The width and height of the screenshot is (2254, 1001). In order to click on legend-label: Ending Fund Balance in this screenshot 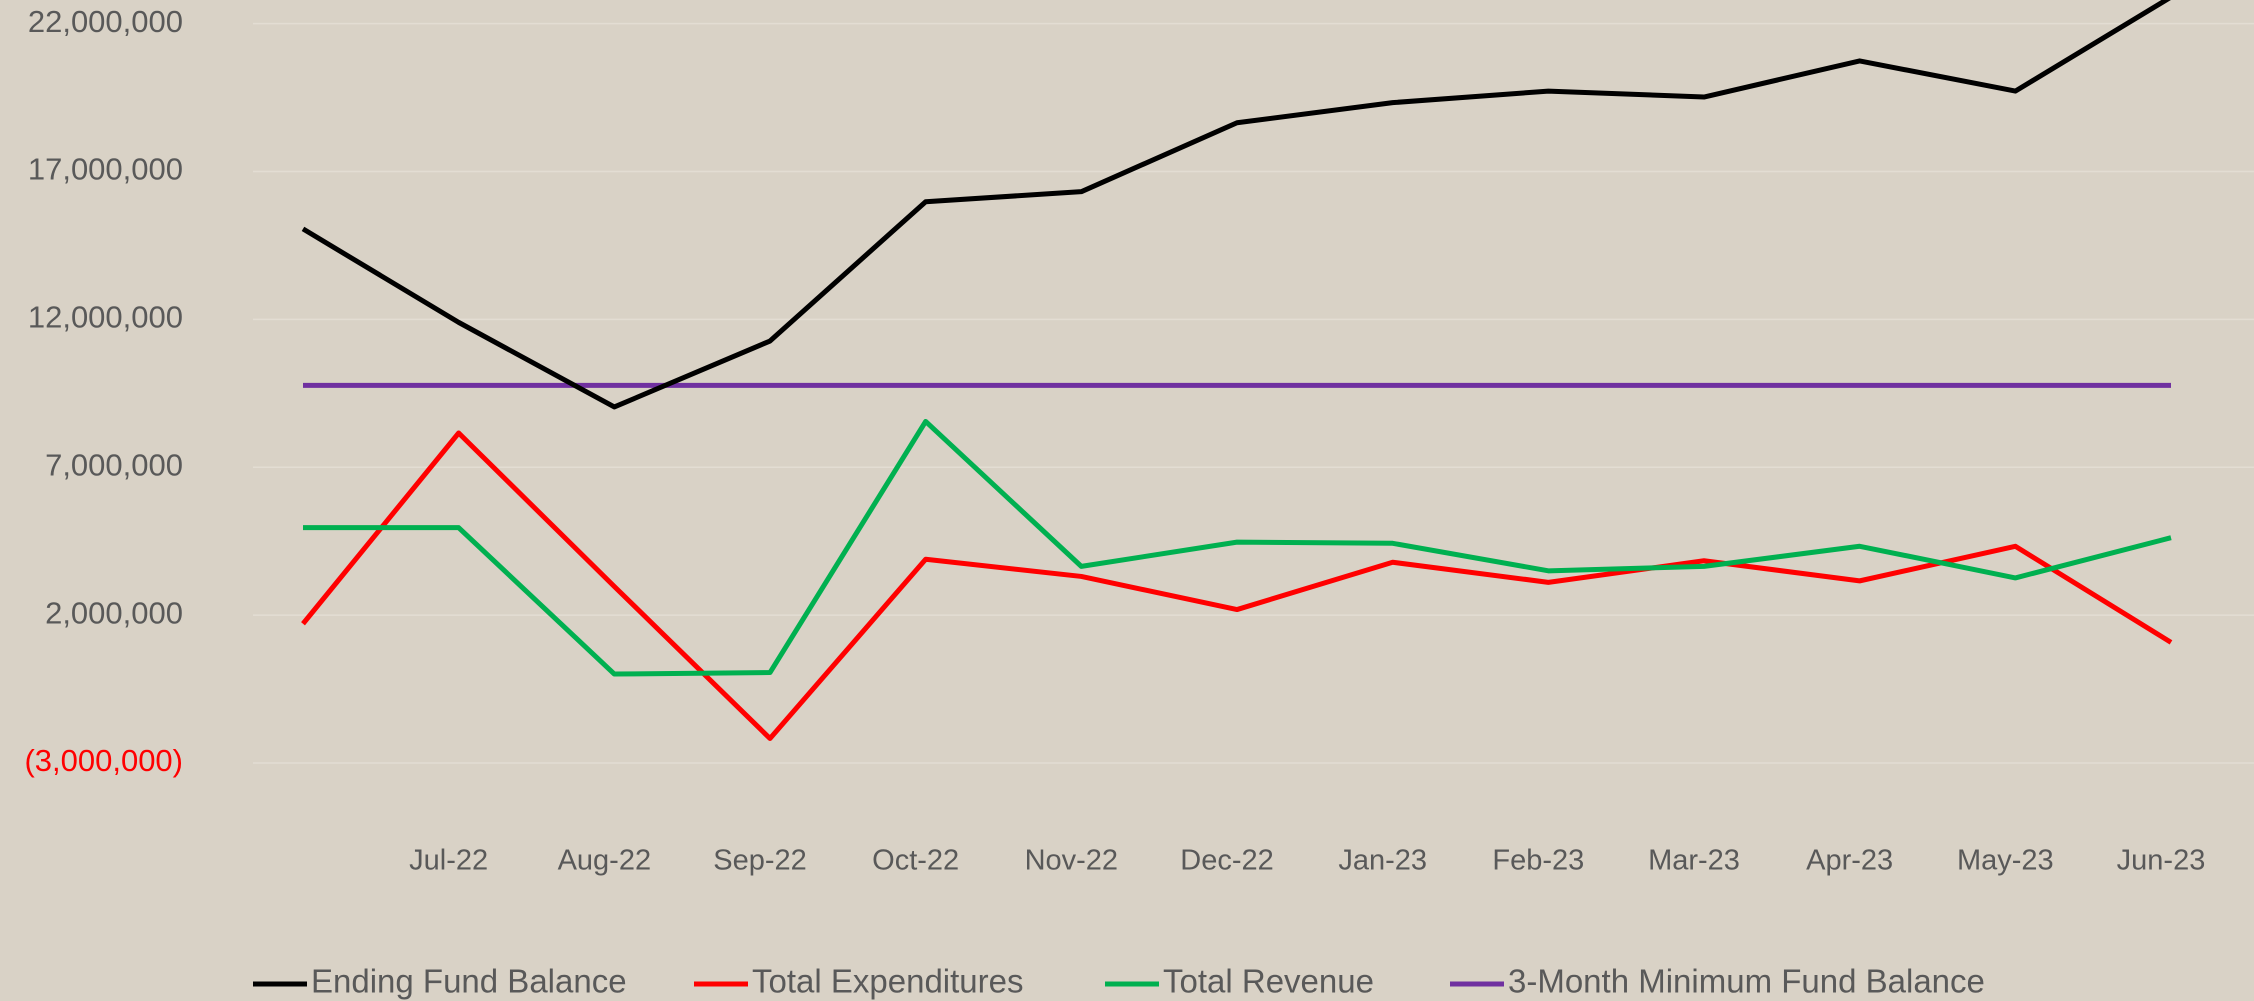, I will do `click(469, 981)`.